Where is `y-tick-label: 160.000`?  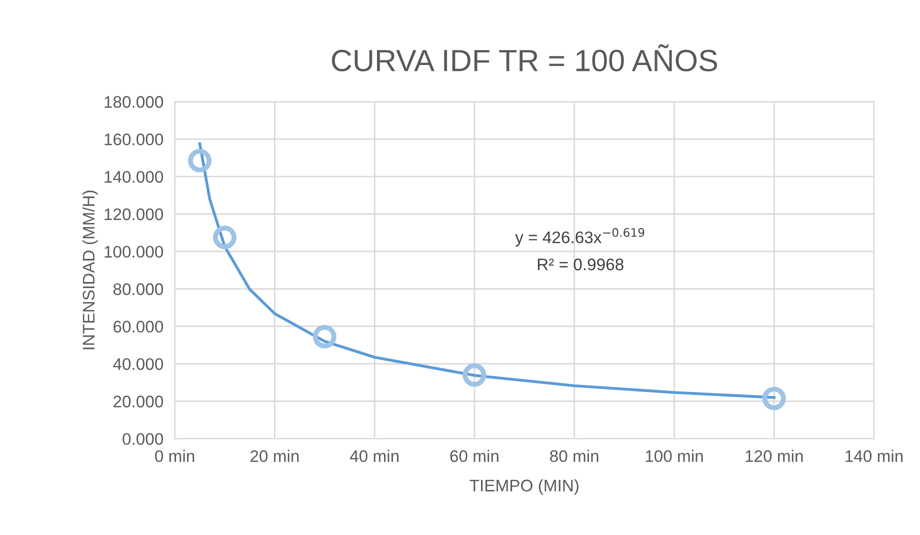
y-tick-label: 160.000 is located at coordinates (134, 140).